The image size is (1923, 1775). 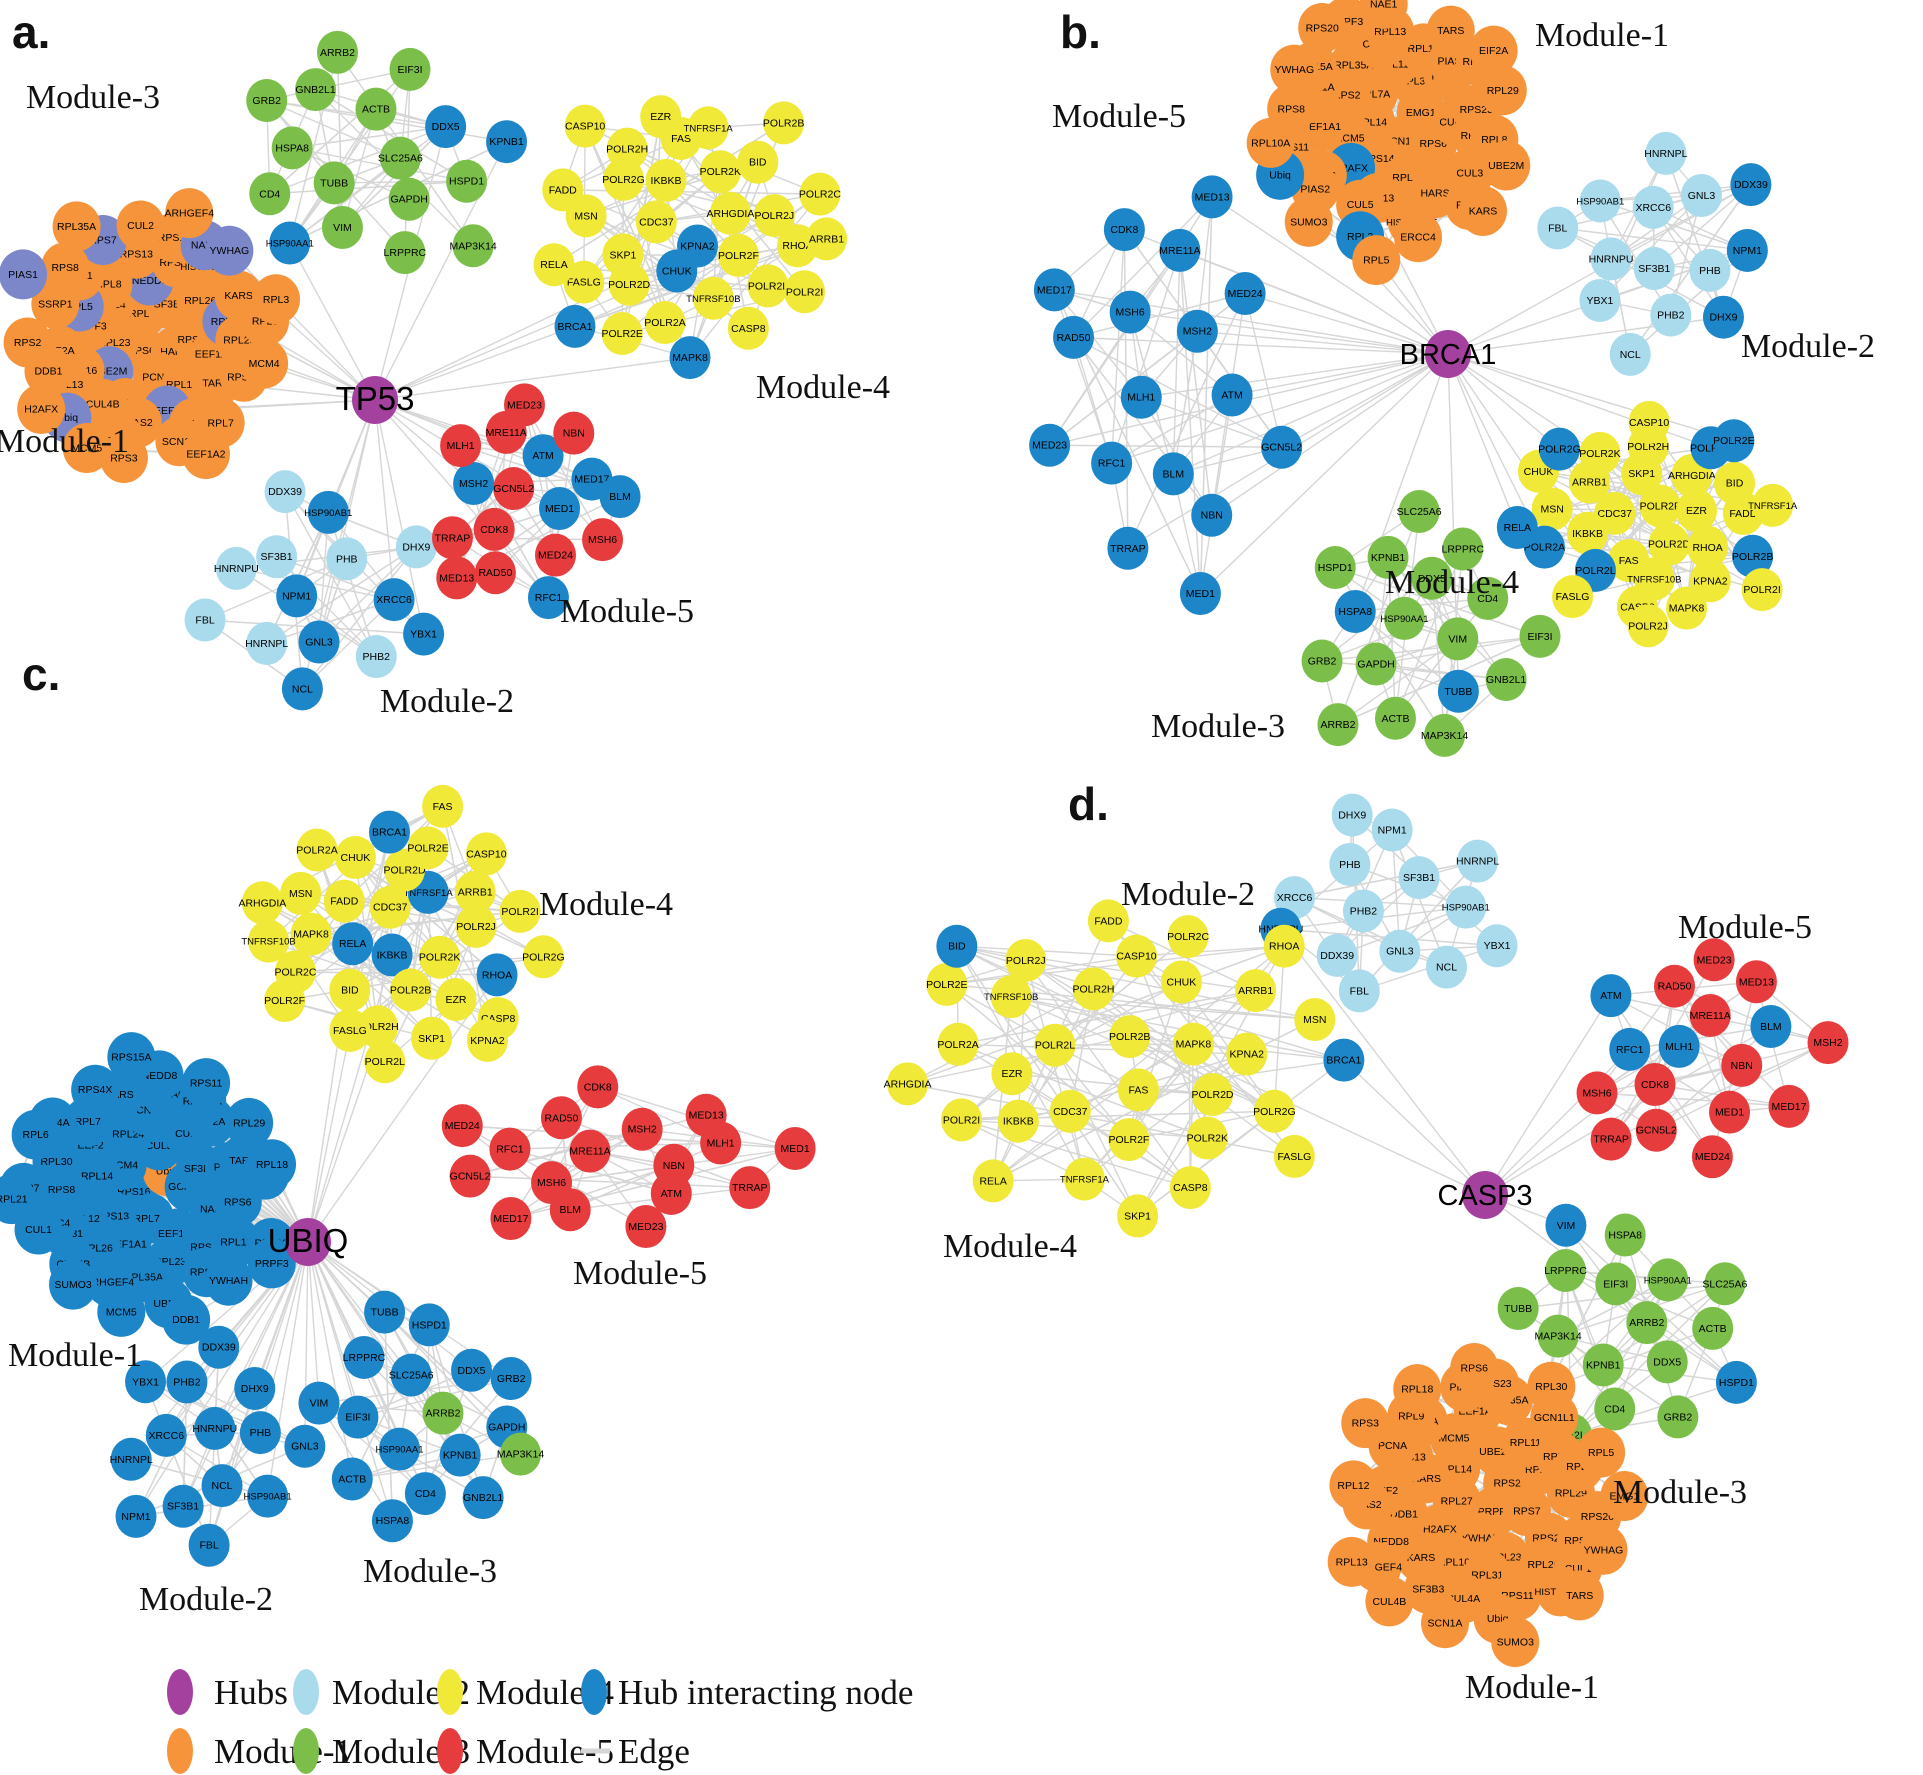 I want to click on node-label: TRRAP, so click(x=1128, y=549).